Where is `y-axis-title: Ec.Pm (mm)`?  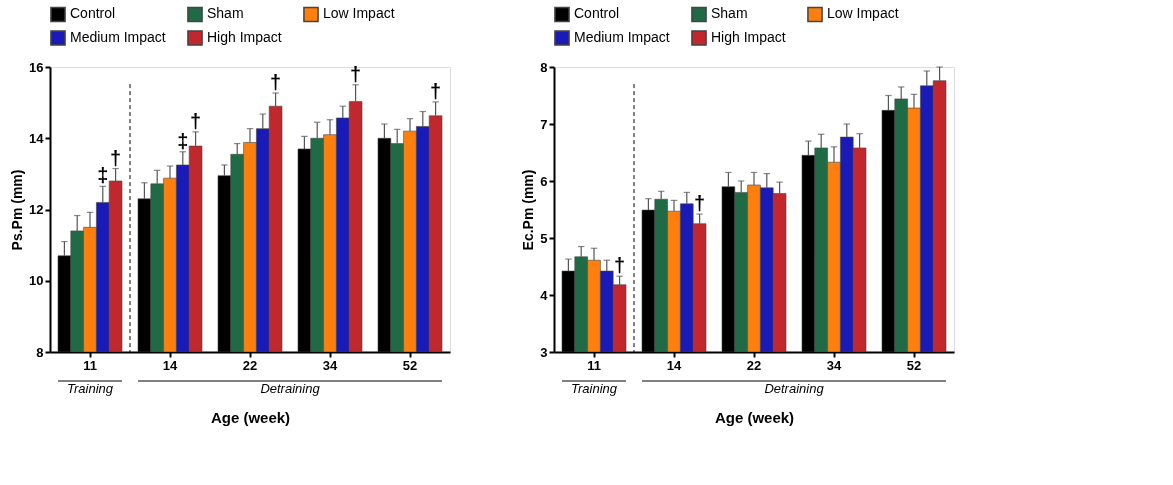
y-axis-title: Ec.Pm (mm) is located at coordinates (528, 210).